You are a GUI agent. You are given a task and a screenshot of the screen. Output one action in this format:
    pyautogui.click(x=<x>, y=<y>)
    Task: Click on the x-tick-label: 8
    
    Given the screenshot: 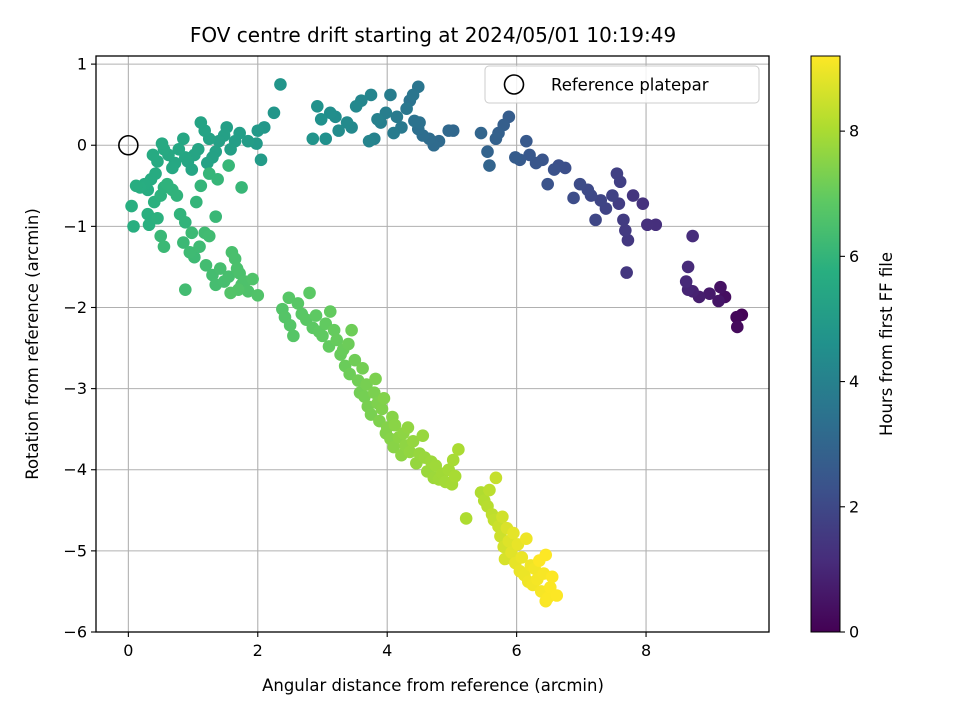 What is the action you would take?
    pyautogui.click(x=646, y=650)
    